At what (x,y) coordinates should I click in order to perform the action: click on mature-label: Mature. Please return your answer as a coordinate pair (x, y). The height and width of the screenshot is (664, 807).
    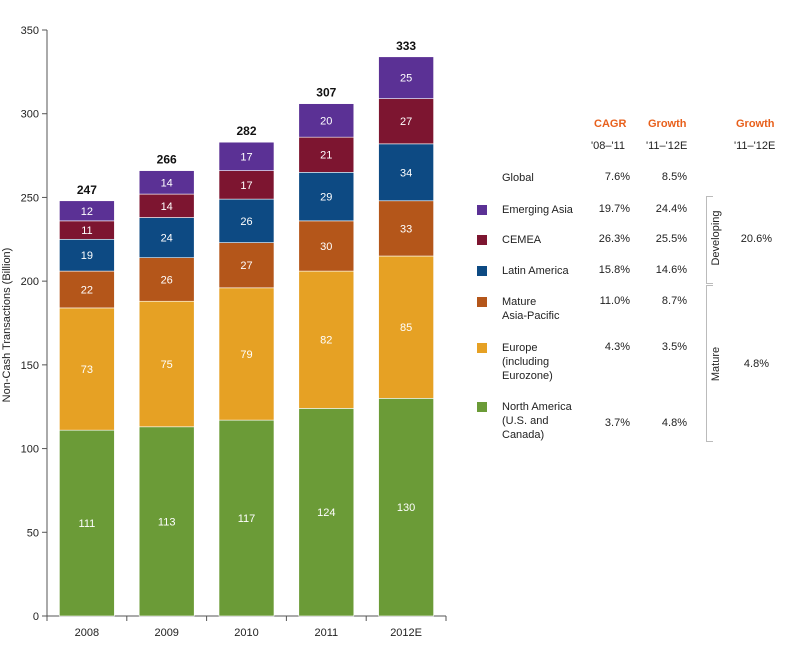
    Looking at the image, I should click on (716, 364).